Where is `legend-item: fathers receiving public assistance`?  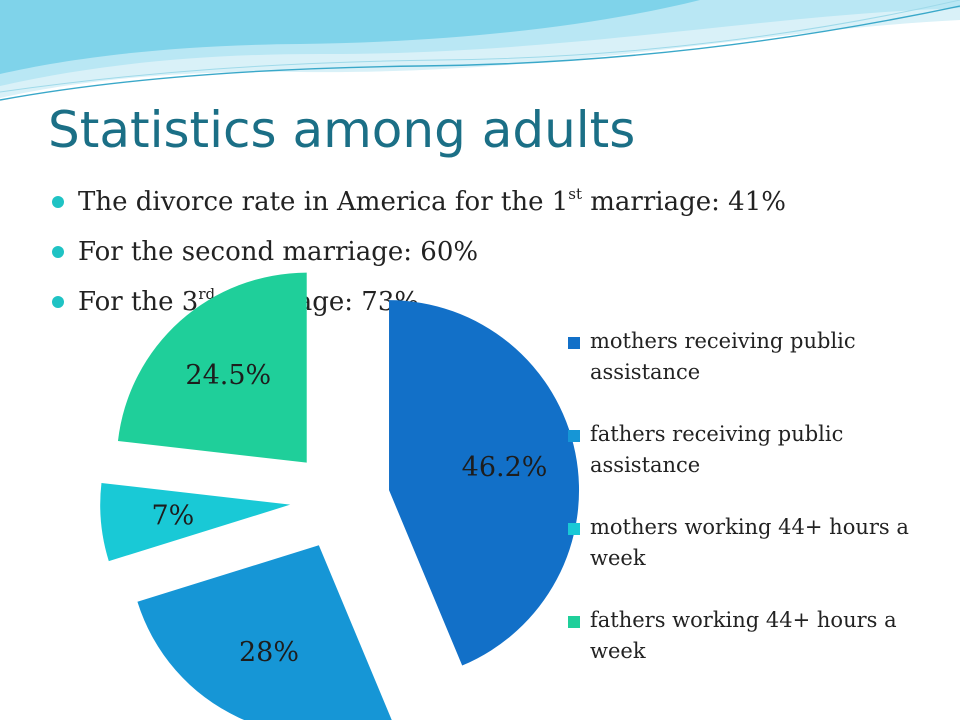
legend-item: fathers receiving public assistance is located at coordinates (748, 465).